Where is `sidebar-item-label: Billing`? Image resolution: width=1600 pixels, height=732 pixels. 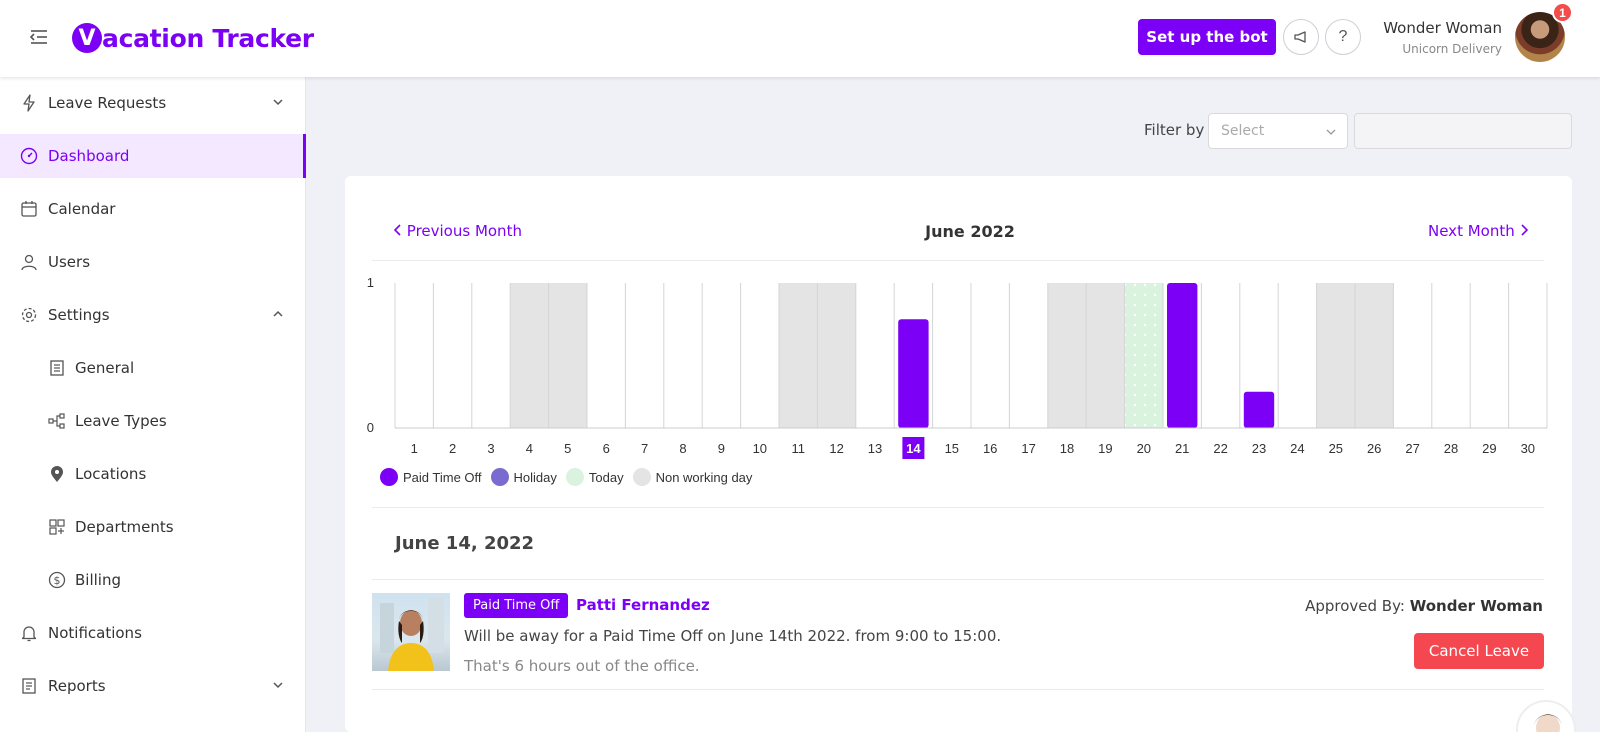 sidebar-item-label: Billing is located at coordinates (98, 580).